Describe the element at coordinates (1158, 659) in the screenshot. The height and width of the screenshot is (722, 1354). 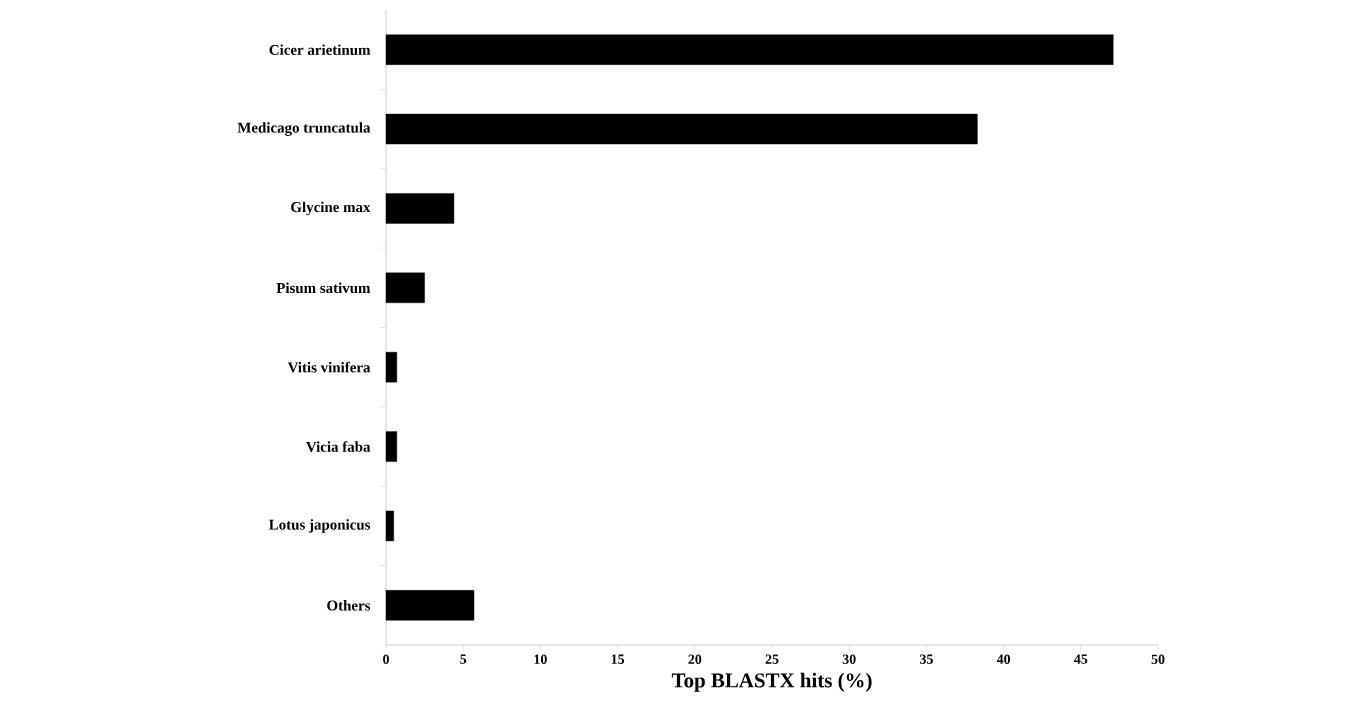
I see `x-tick-label: 50` at that location.